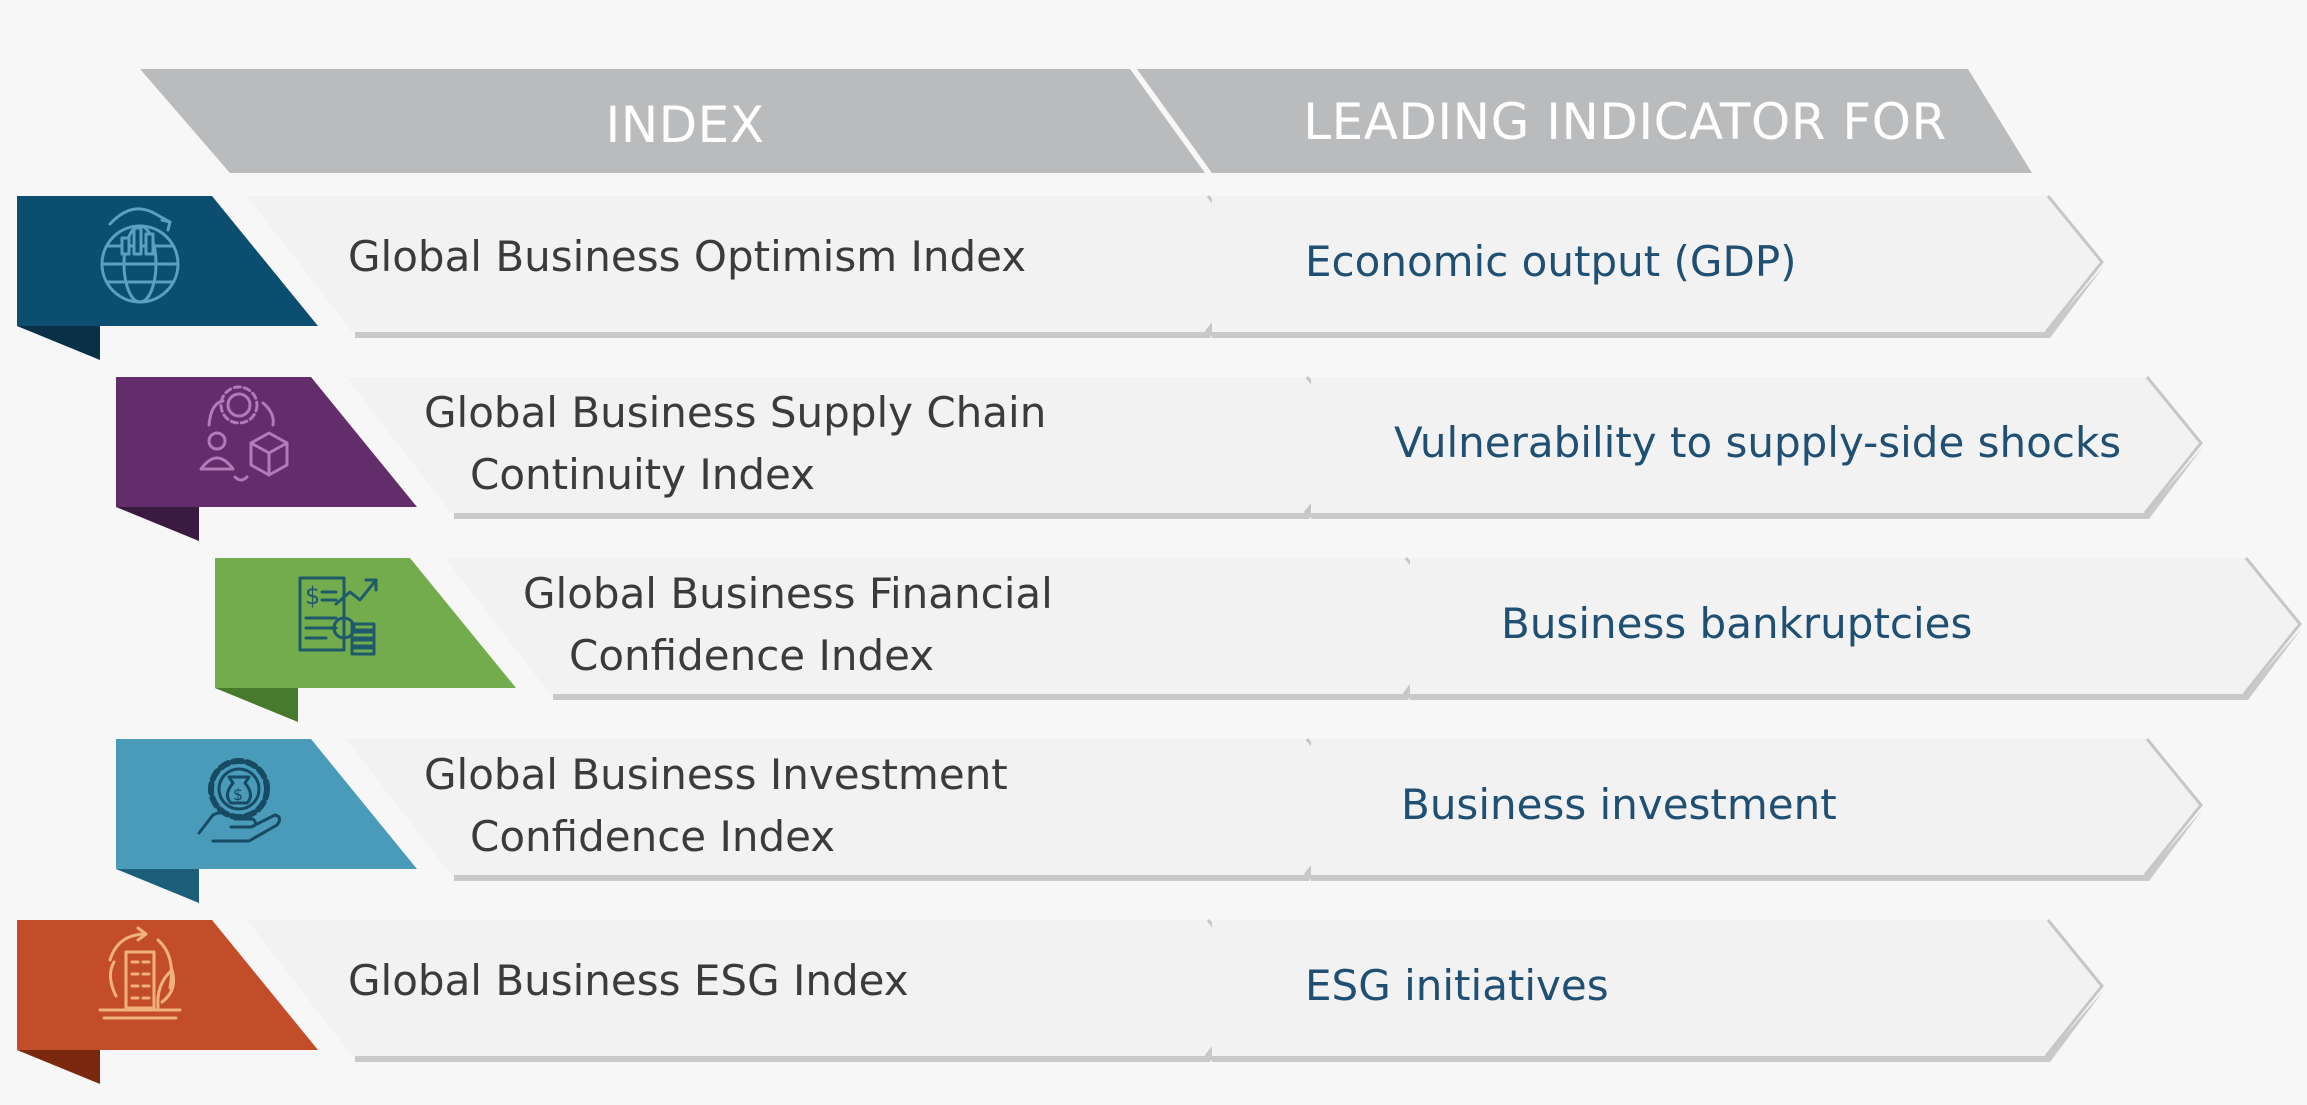 This screenshot has width=2307, height=1105. What do you see at coordinates (1624, 122) in the screenshot?
I see `header-leading-label: LEADING INDICATOR FOR` at bounding box center [1624, 122].